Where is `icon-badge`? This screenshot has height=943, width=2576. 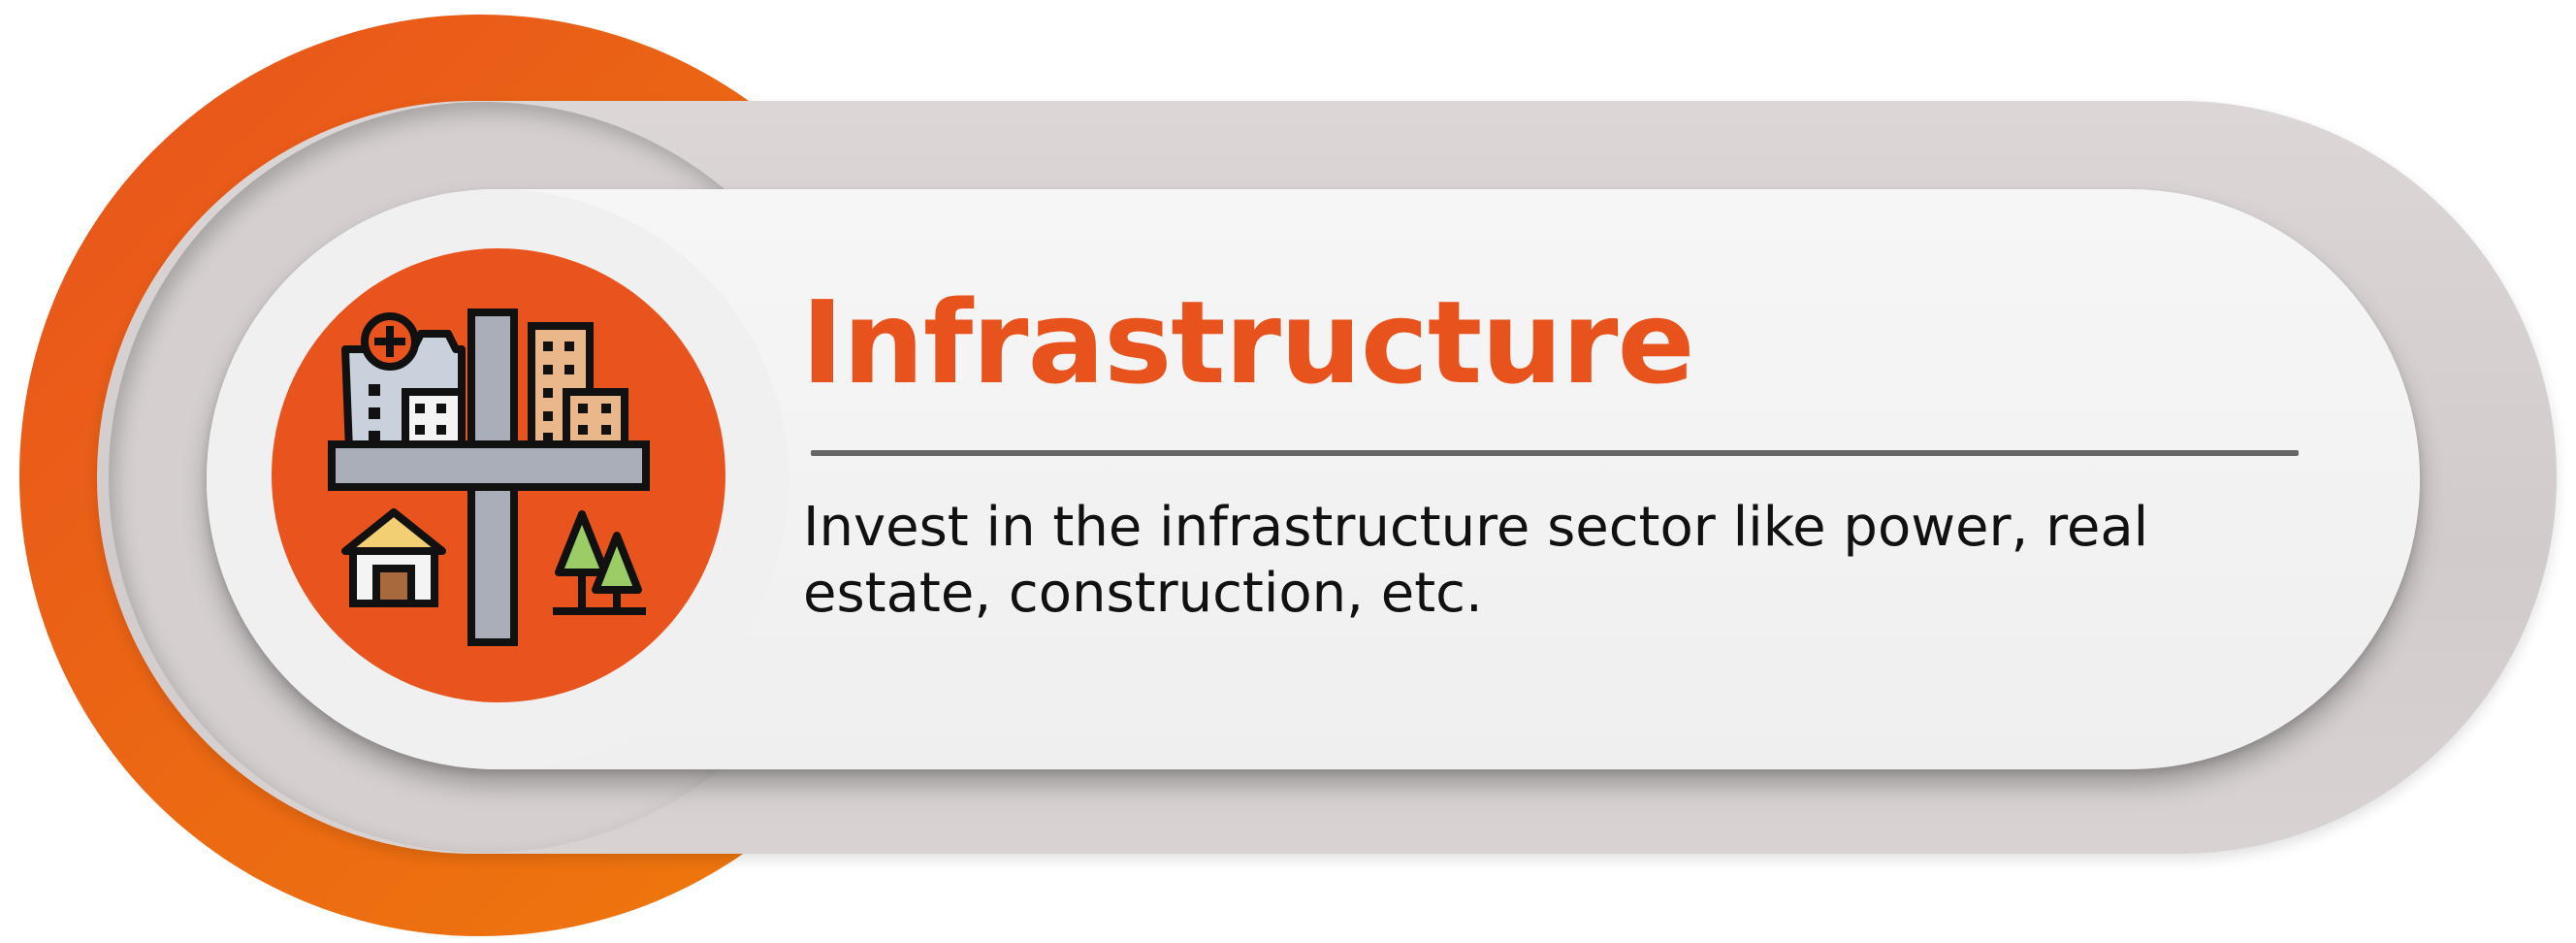
icon-badge is located at coordinates (498, 475).